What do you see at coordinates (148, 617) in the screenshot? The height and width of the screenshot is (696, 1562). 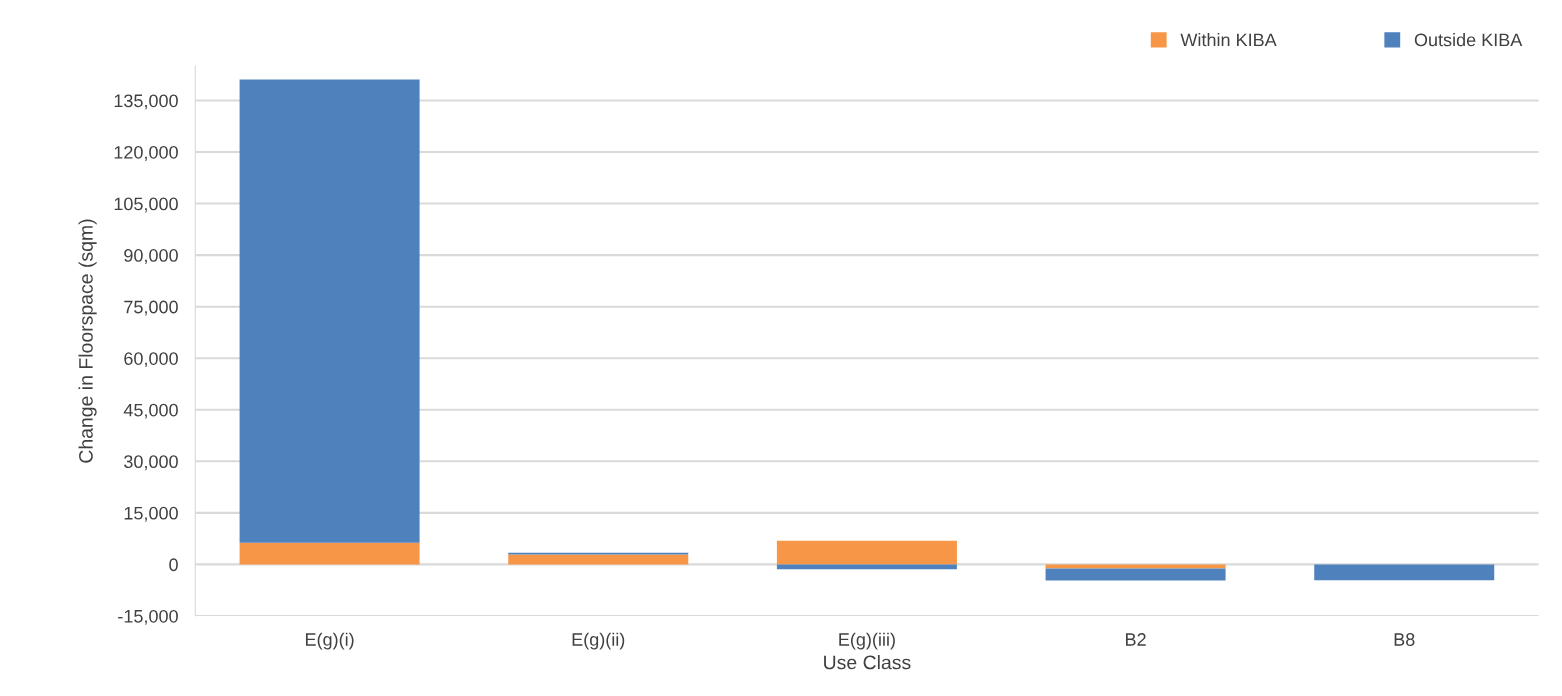 I see `y-tick-label: -15,000` at bounding box center [148, 617].